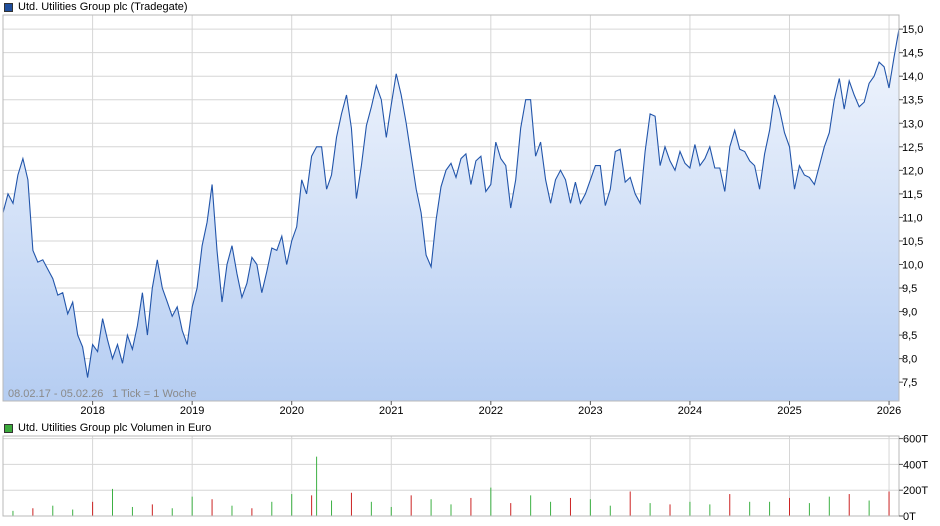 The width and height of the screenshot is (940, 526). Describe the element at coordinates (909, 289) in the screenshot. I see `price-y-tick-label: 9,5` at that location.